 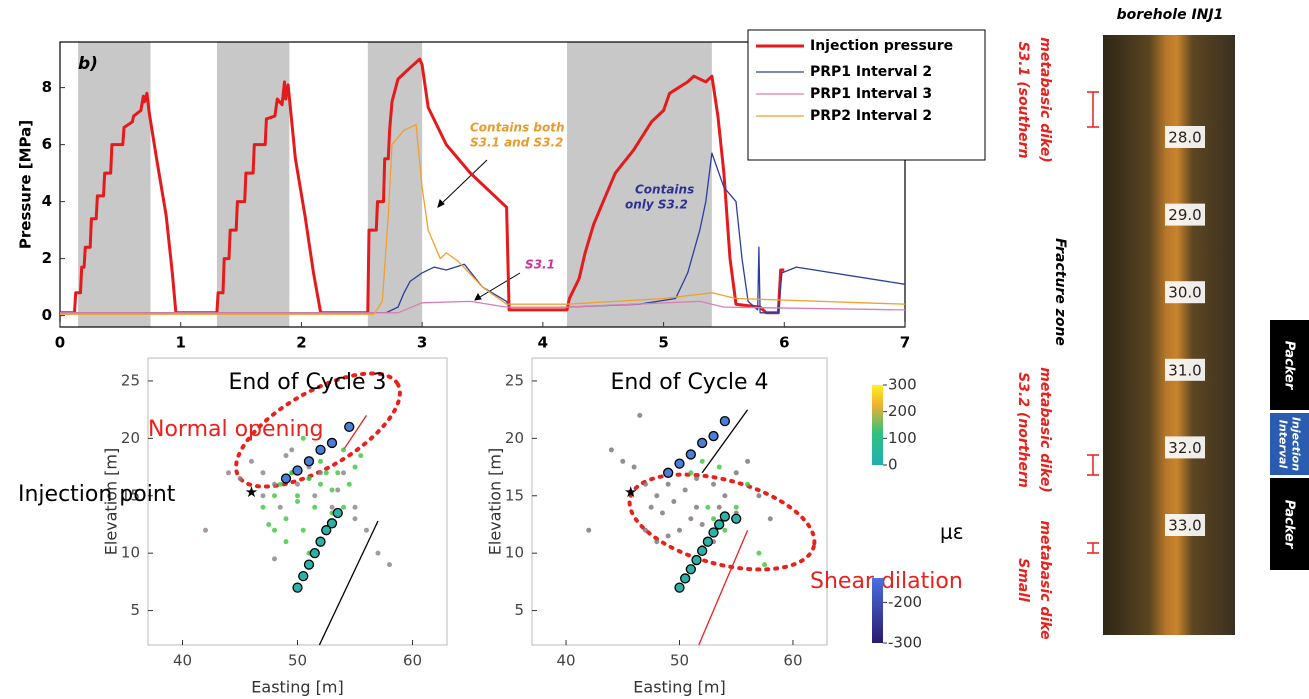 What do you see at coordinates (97, 494) in the screenshot?
I see `annotation: Injection point` at bounding box center [97, 494].